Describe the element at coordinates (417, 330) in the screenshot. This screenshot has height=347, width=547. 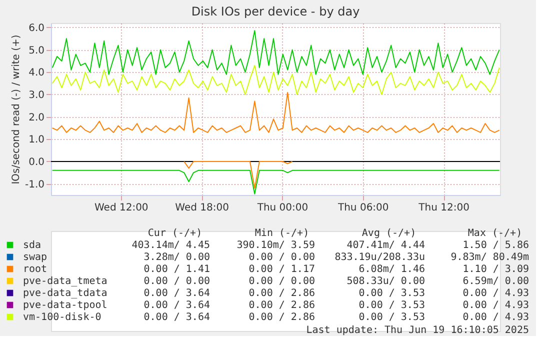
I see `text: Last update: Thu Jun 19 16:10:05 2025` at that location.